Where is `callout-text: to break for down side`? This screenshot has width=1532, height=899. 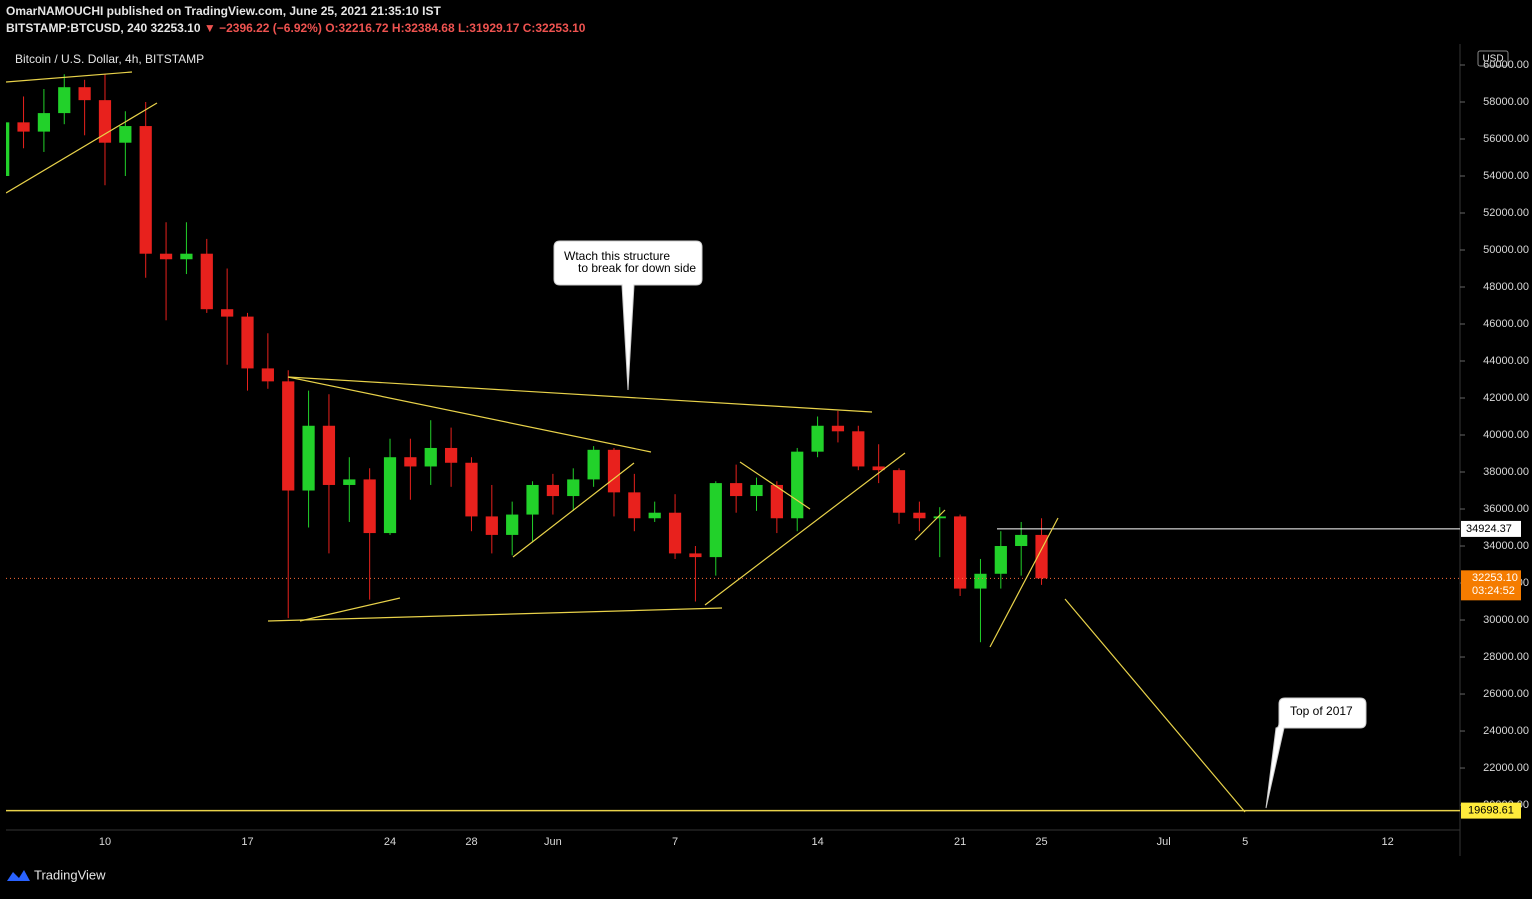
callout-text: to break for down side is located at coordinates (637, 268).